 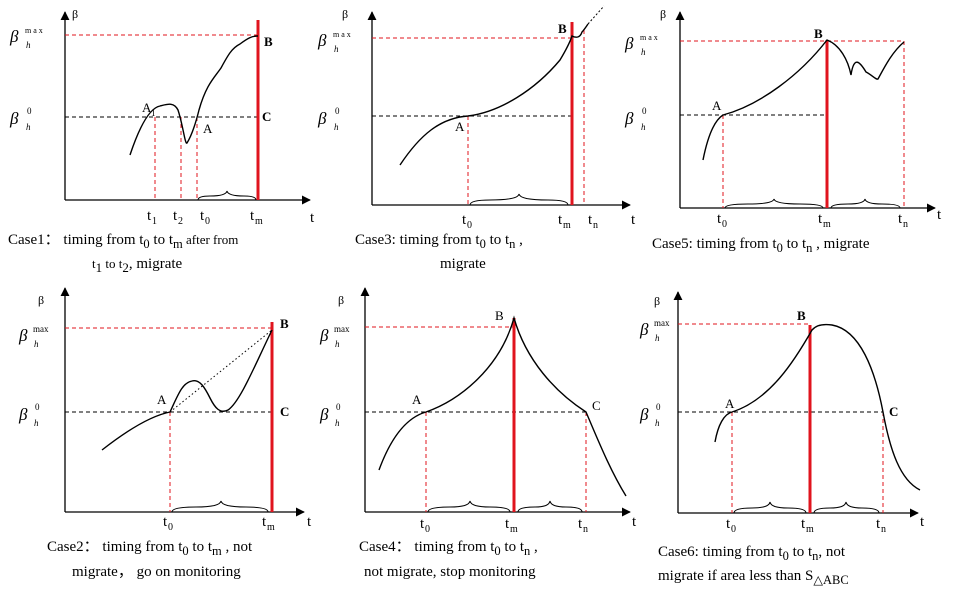 What do you see at coordinates (175, 216) in the screenshot?
I see `tick-t2: t` at bounding box center [175, 216].